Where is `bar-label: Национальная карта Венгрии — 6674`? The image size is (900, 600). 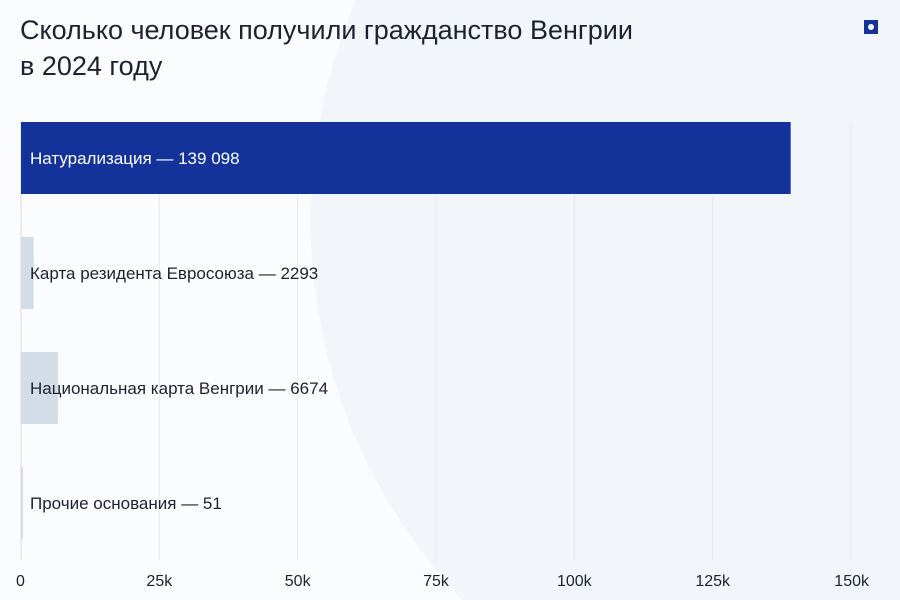 bar-label: Национальная карта Венгрии — 6674 is located at coordinates (179, 388).